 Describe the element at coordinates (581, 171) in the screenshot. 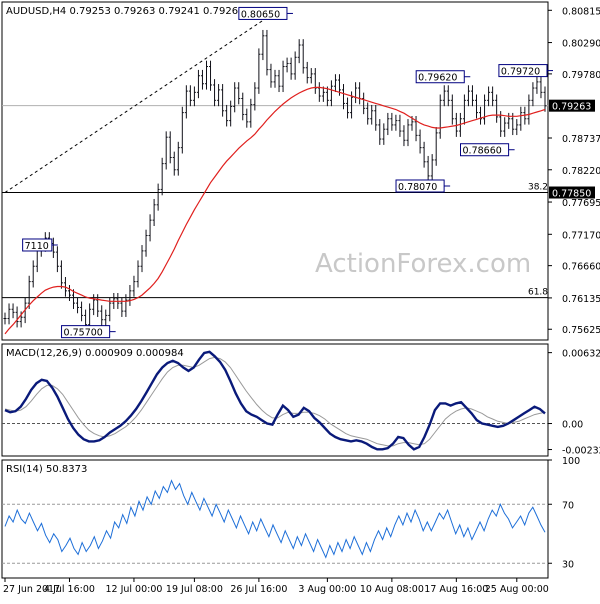

I see `price-ytick-label: 0.78220` at that location.